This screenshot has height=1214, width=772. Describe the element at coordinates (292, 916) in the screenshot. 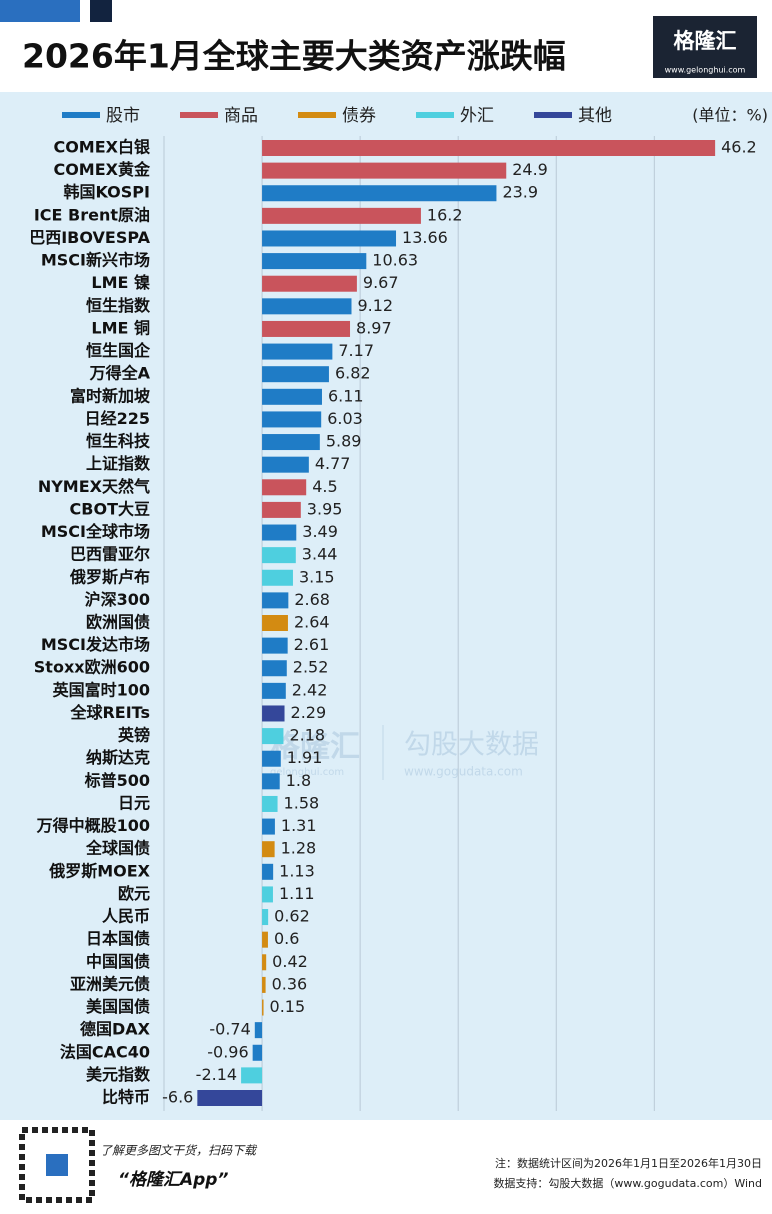

I see `value-label: 0.62` at that location.